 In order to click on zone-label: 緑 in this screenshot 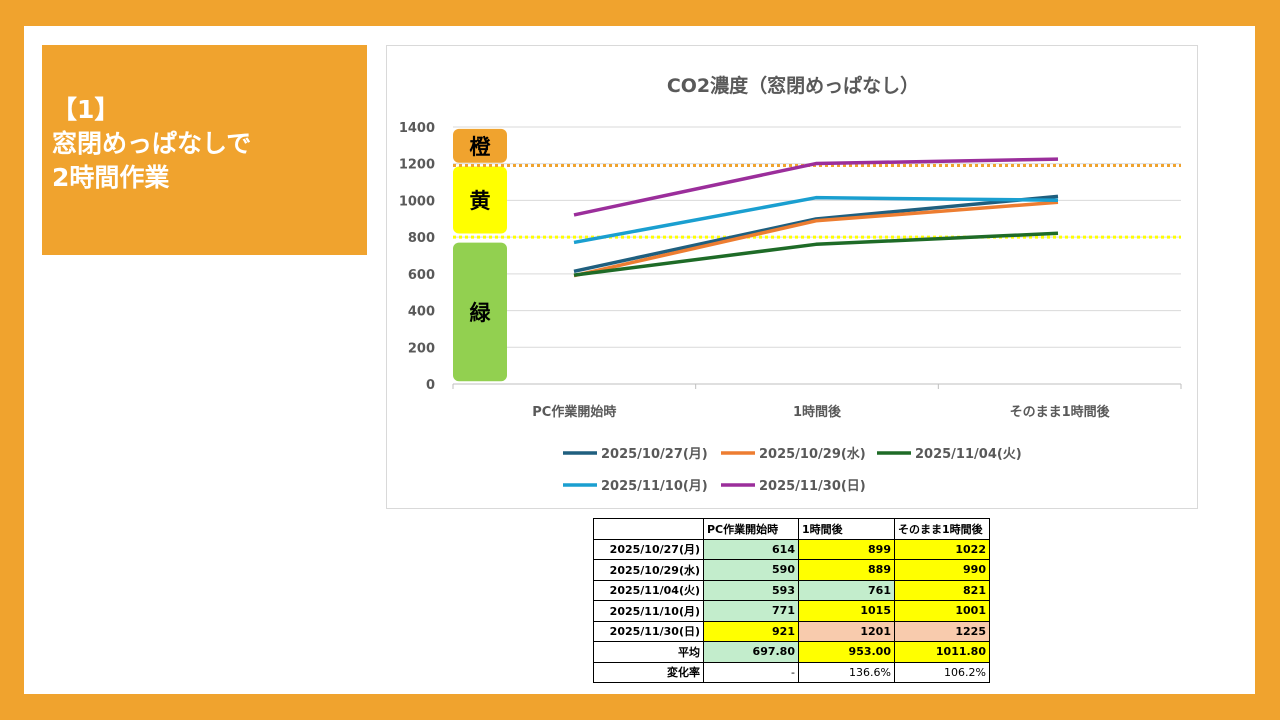, I will do `click(481, 313)`.